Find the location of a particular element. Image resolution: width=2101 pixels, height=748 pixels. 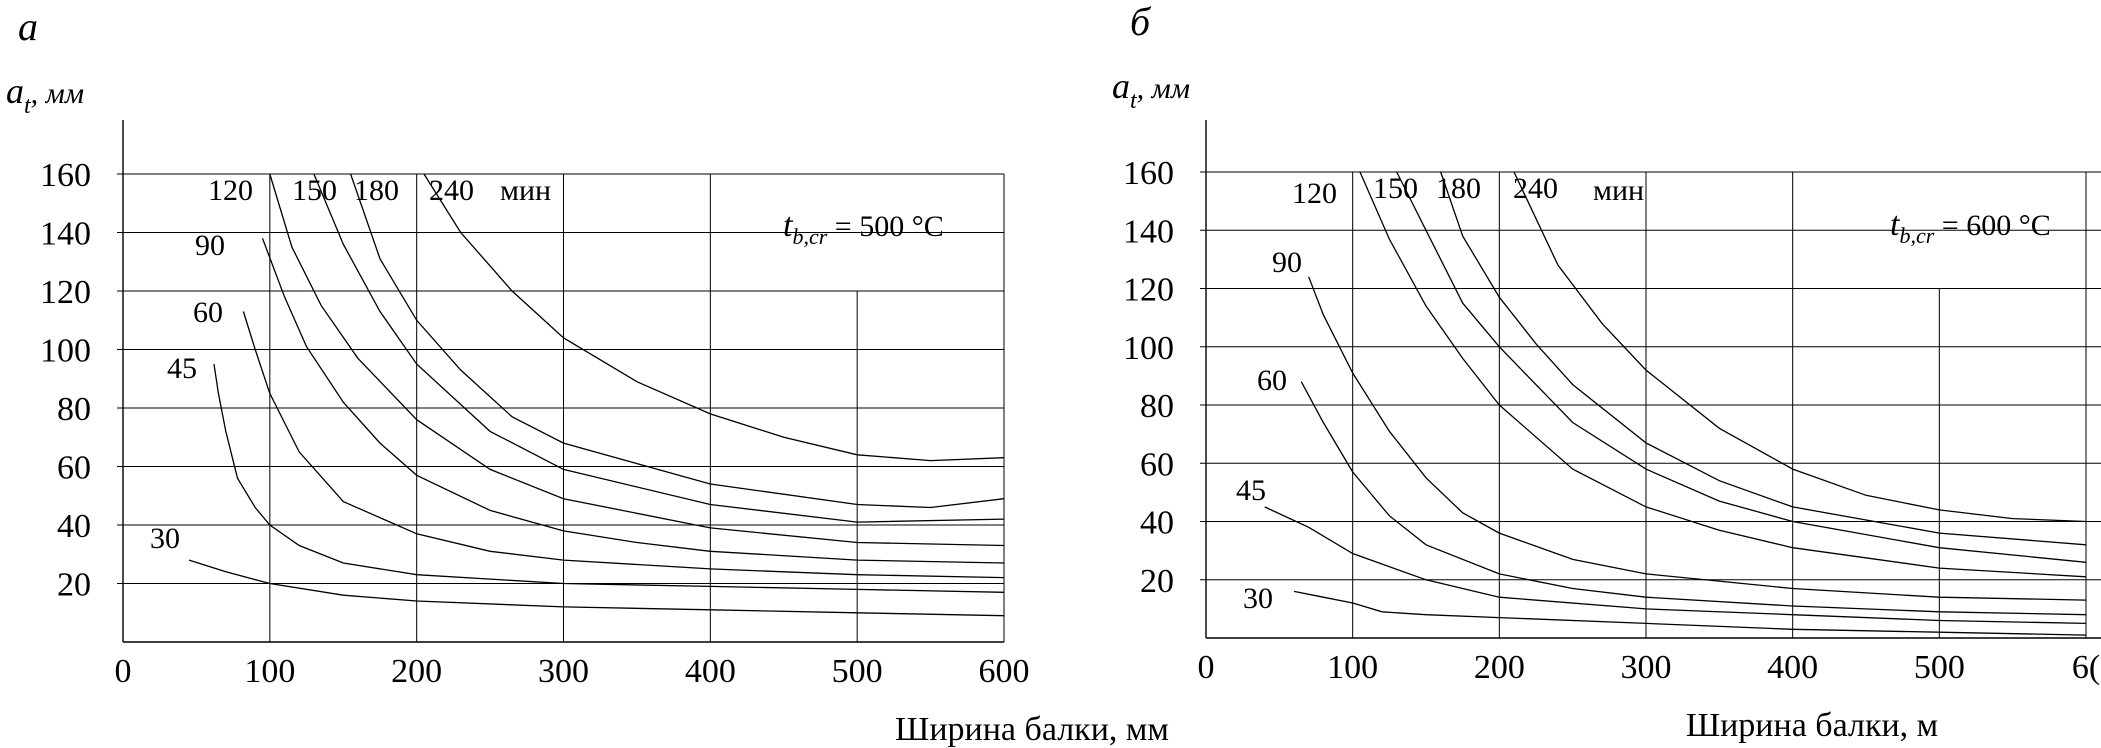

x-axis-label: Ширина балки, м is located at coordinates (1812, 725).